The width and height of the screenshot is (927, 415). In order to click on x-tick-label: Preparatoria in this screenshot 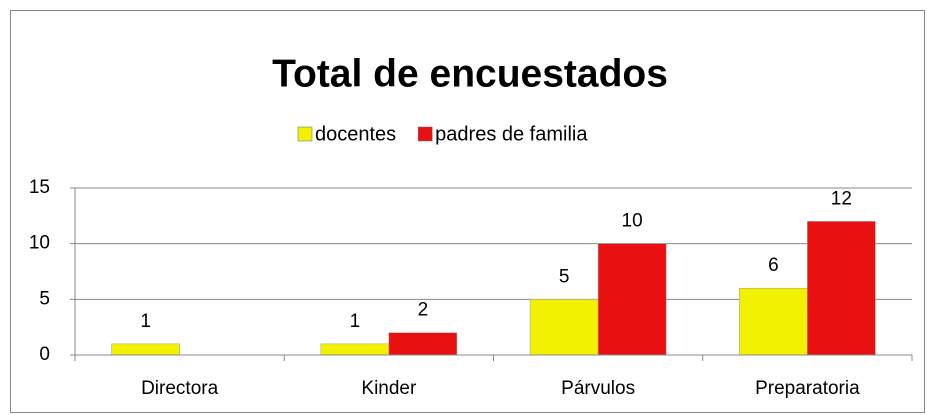, I will do `click(807, 388)`.